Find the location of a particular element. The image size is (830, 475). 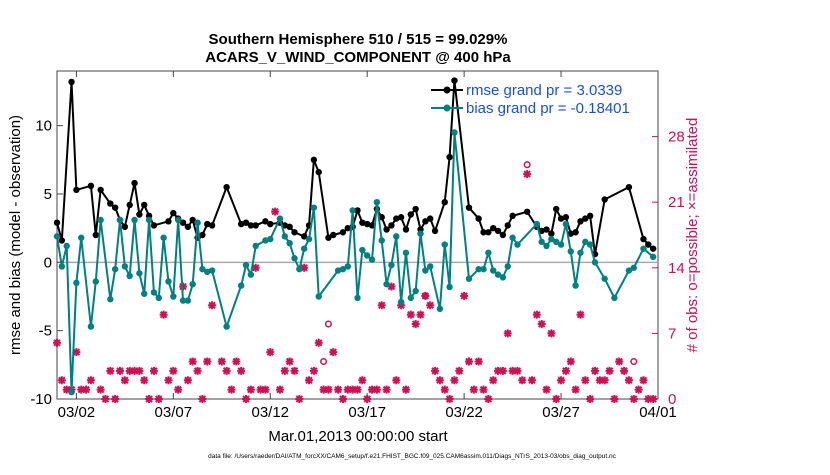

y-ticks-left: 10 5 0 -5 -10 is located at coordinates (46, 263).